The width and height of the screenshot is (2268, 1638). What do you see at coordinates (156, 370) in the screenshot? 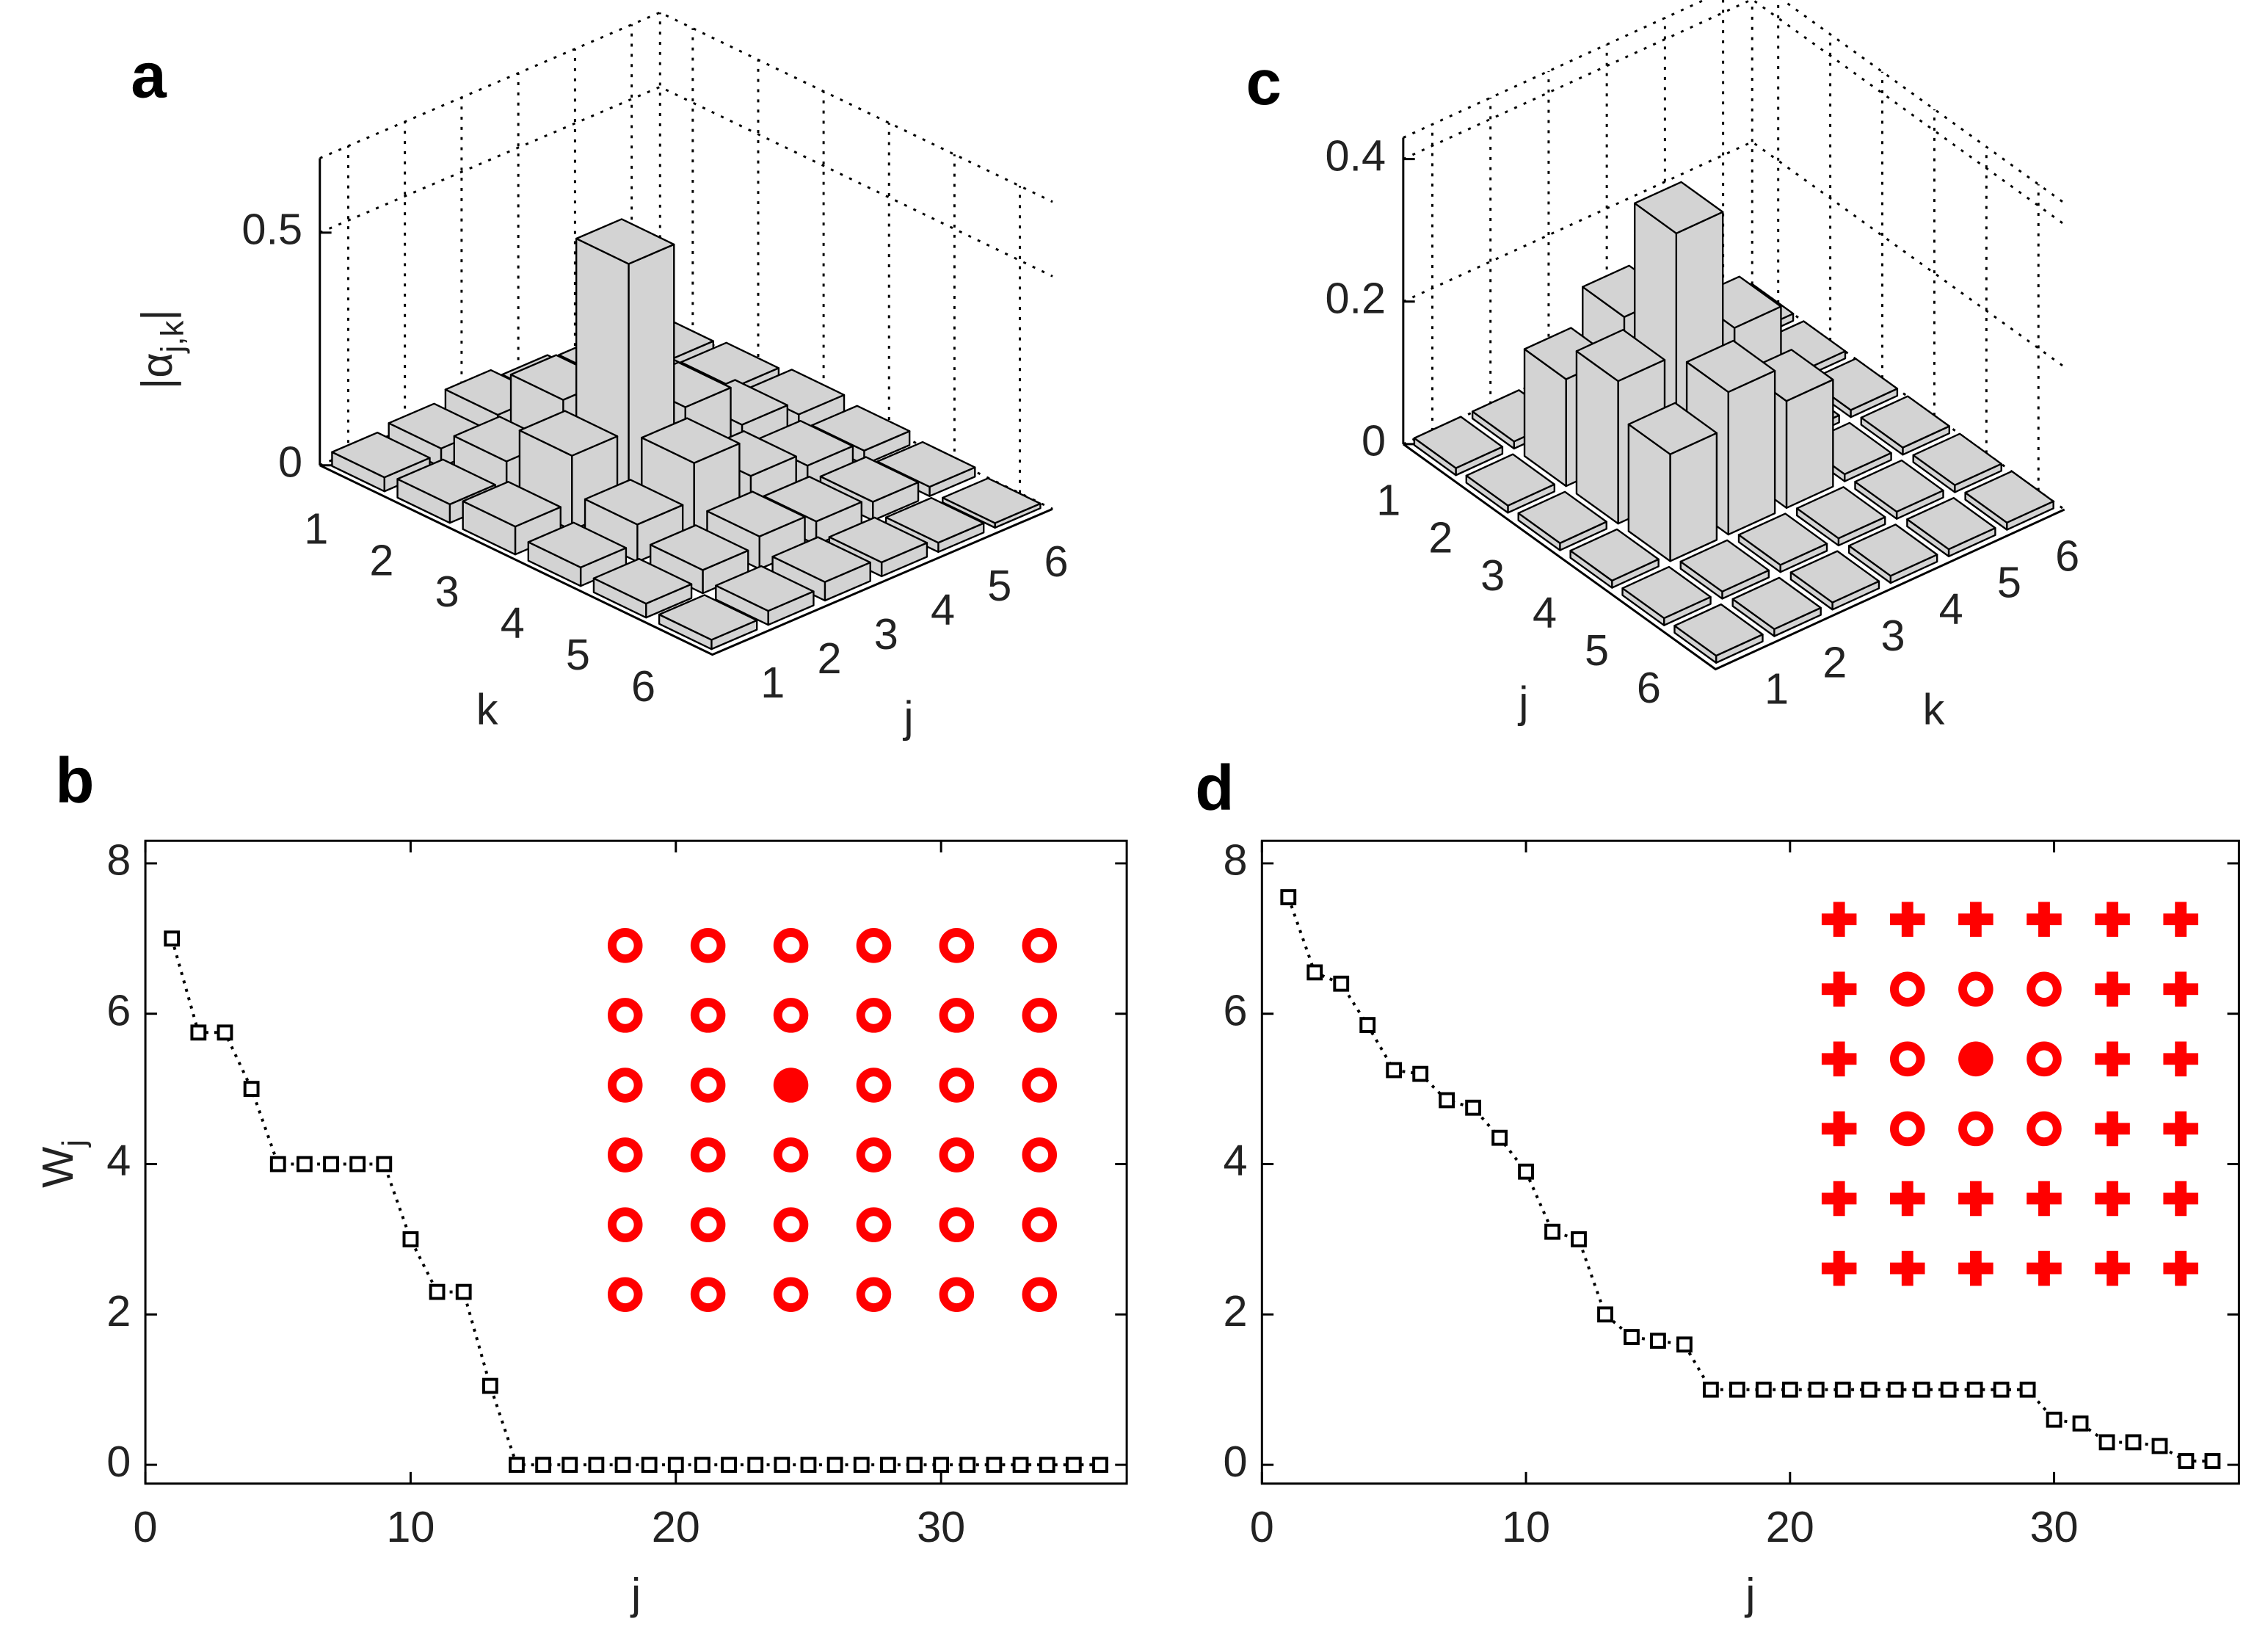
I see `z-axis-label-part: |α` at bounding box center [156, 370].